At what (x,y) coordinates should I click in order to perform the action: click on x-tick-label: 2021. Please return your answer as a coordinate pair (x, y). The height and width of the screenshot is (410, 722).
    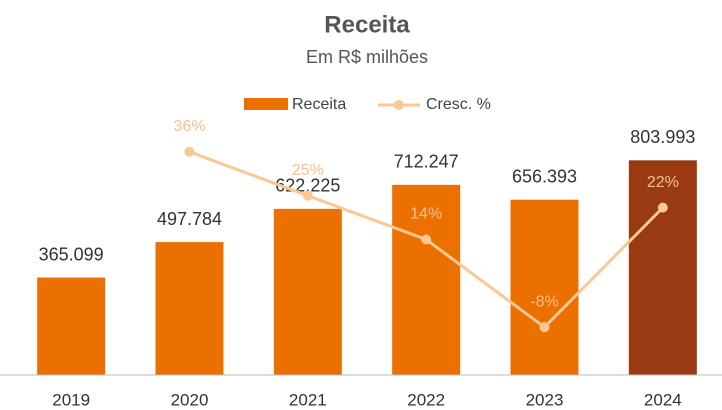
    Looking at the image, I should click on (308, 399).